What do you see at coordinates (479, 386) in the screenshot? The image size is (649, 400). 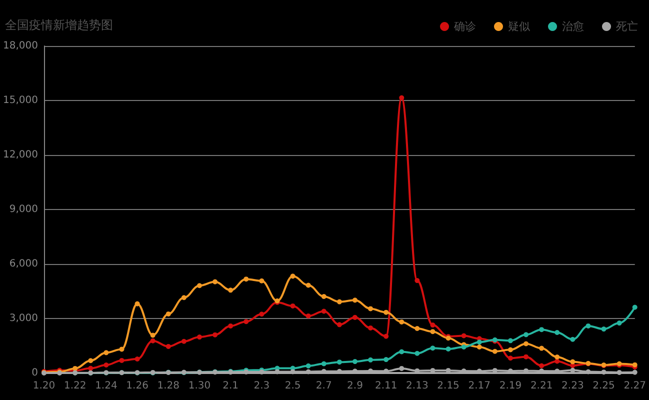 I see `x-tick-label: 2.17` at bounding box center [479, 386].